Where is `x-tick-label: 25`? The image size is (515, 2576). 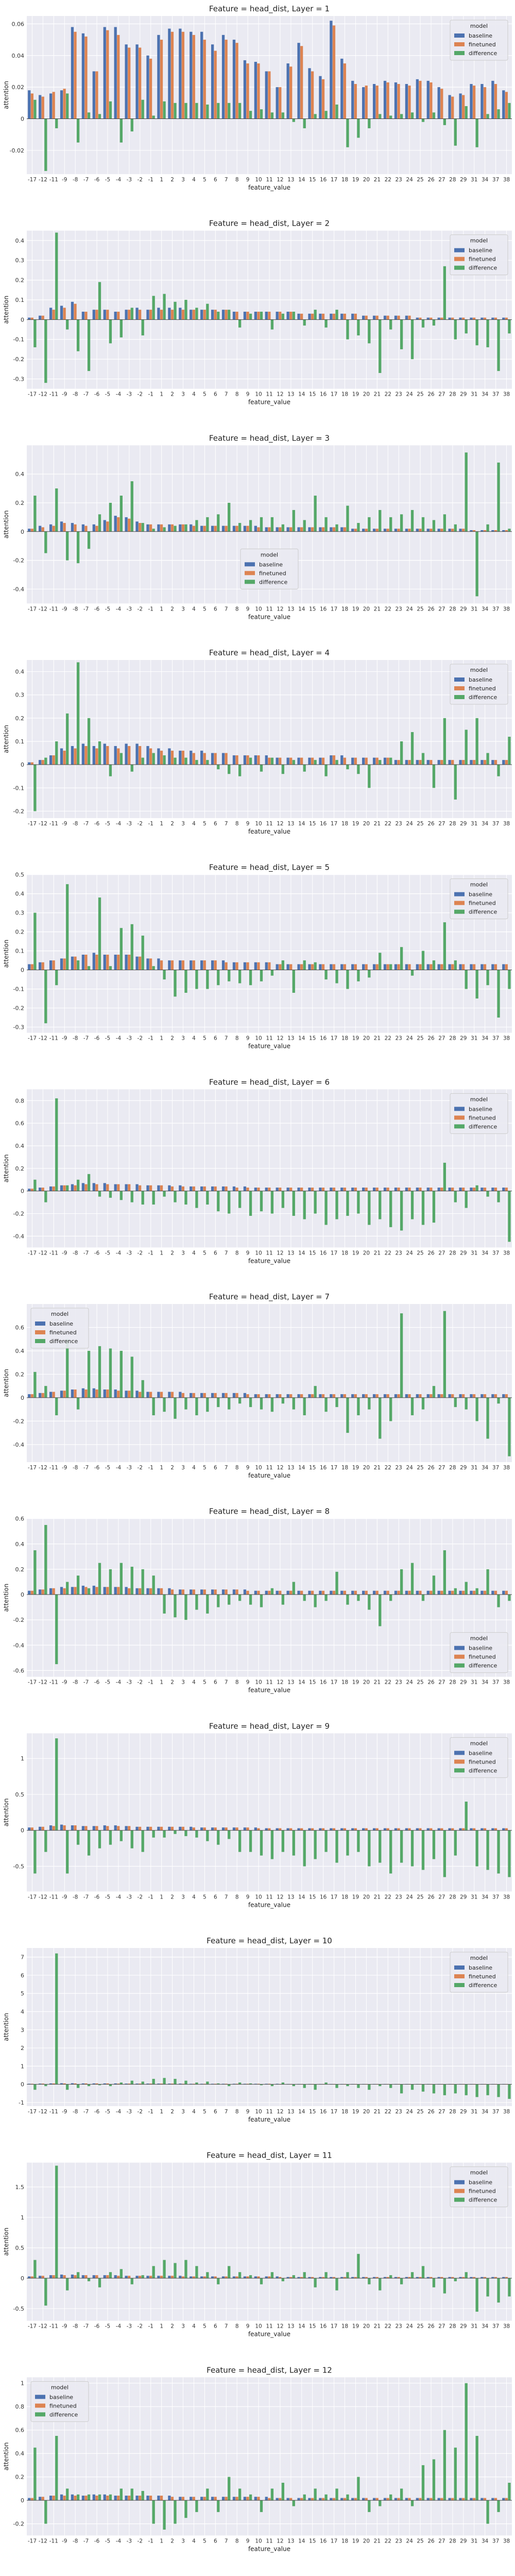
x-tick-label: 25 is located at coordinates (420, 2541).